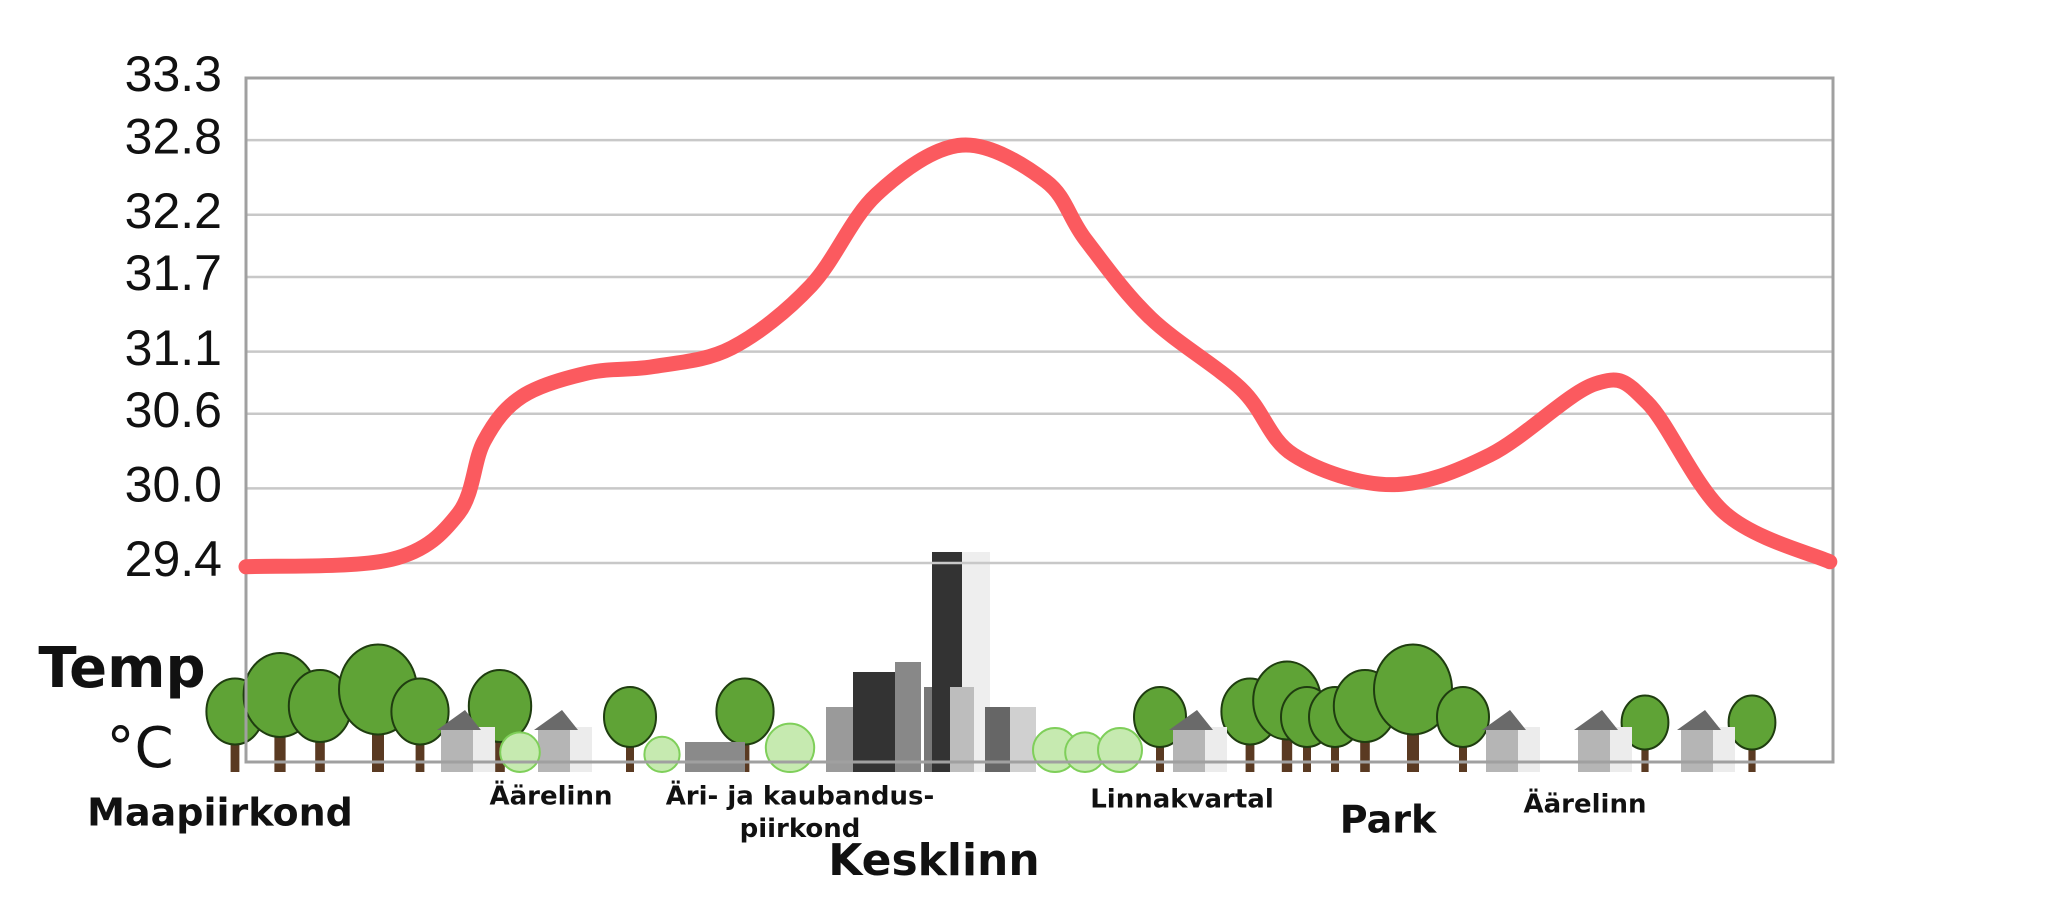 Image resolution: width=2048 pixels, height=903 pixels. Describe the element at coordinates (173, 74) in the screenshot. I see `y-tick-label: 33.3` at that location.